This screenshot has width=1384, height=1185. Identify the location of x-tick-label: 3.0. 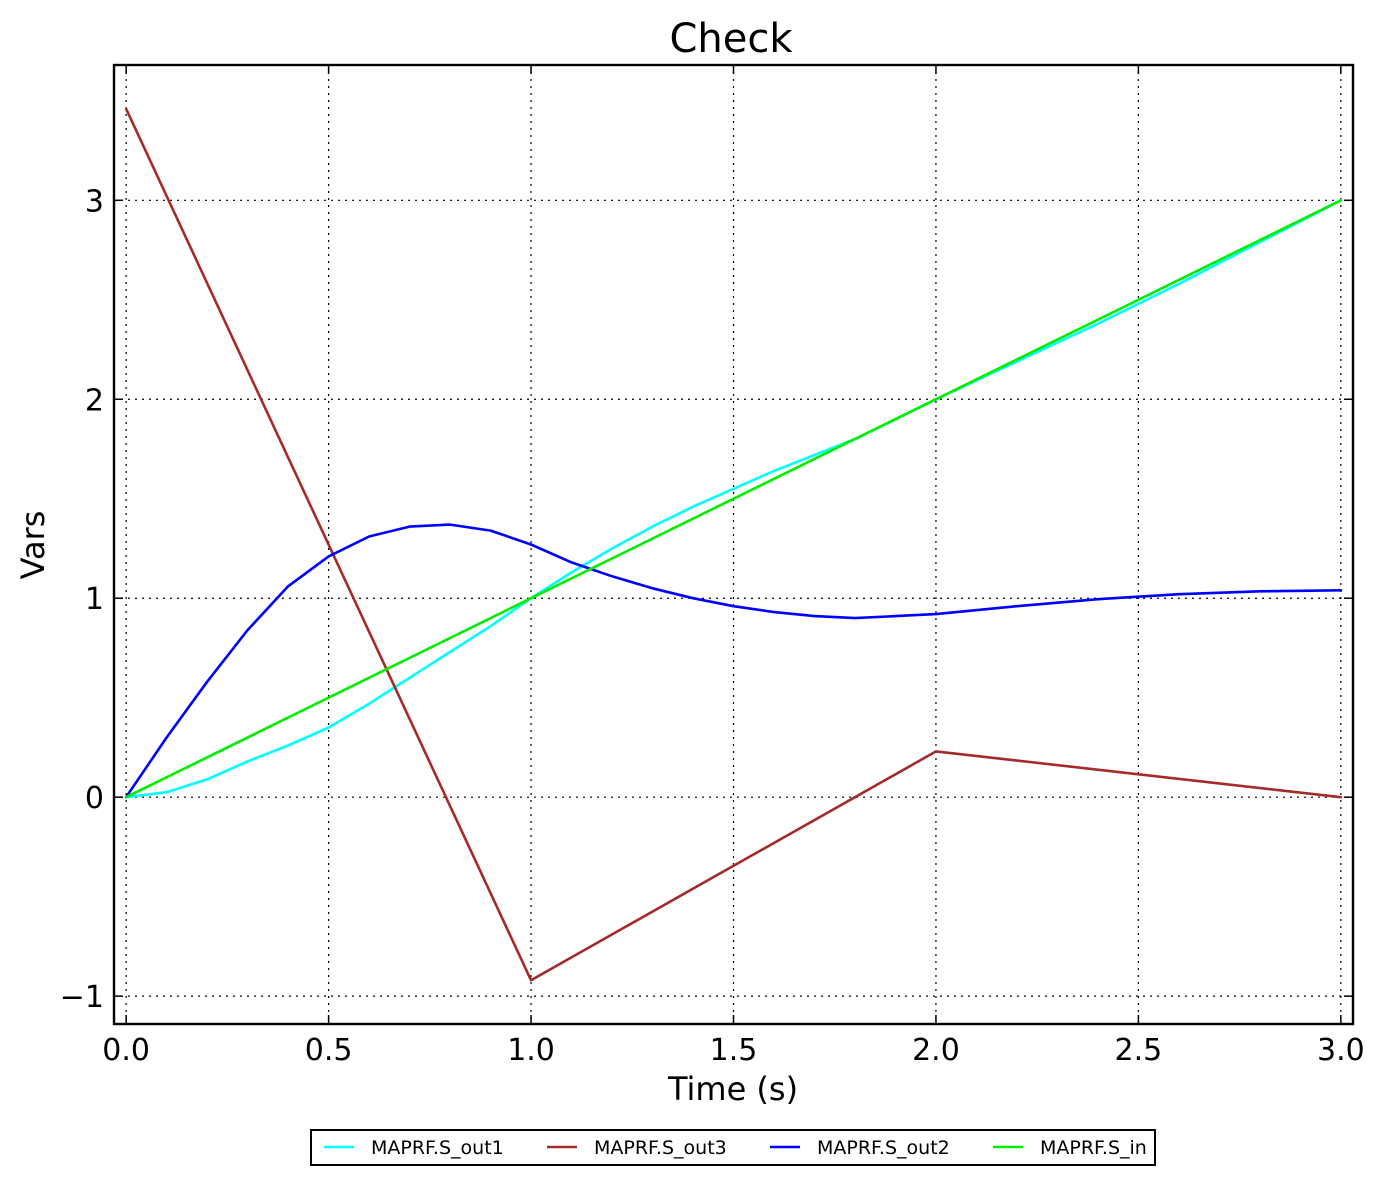
(1341, 1050).